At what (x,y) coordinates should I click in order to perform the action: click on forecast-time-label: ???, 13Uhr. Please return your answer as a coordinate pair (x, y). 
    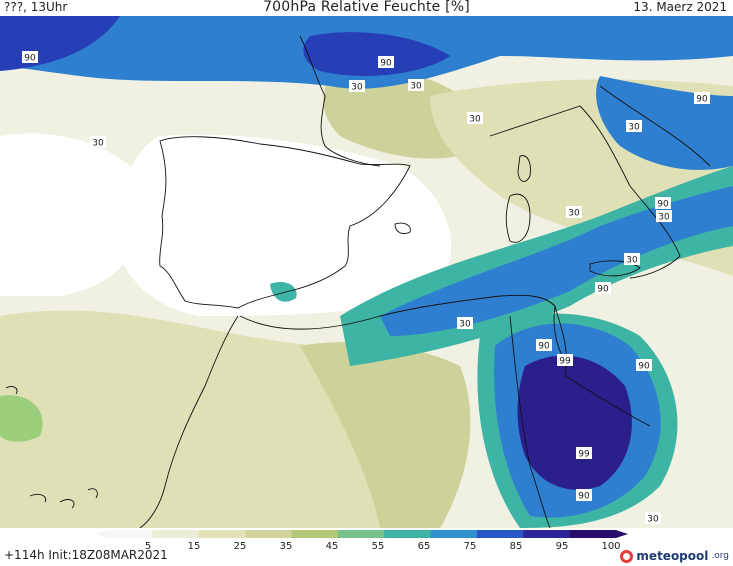
    Looking at the image, I should click on (36, 7).